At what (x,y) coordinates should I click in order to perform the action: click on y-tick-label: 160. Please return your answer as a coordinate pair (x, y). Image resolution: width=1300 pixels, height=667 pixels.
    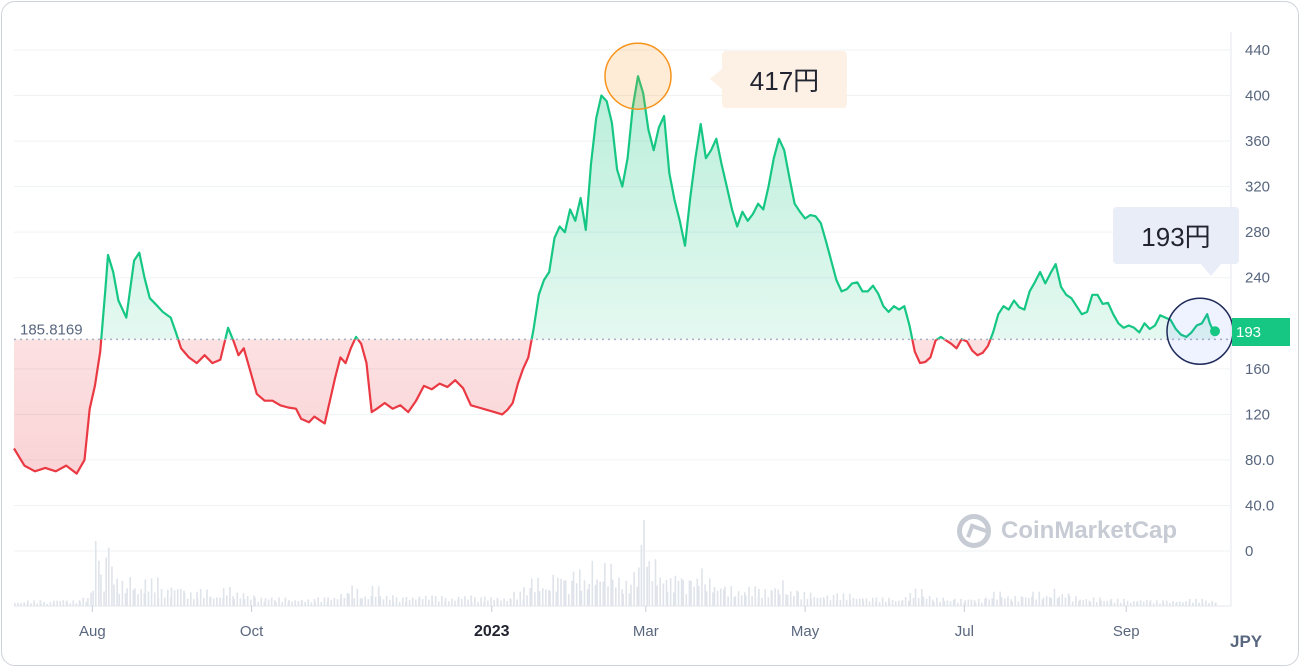
    Looking at the image, I should click on (1257, 369).